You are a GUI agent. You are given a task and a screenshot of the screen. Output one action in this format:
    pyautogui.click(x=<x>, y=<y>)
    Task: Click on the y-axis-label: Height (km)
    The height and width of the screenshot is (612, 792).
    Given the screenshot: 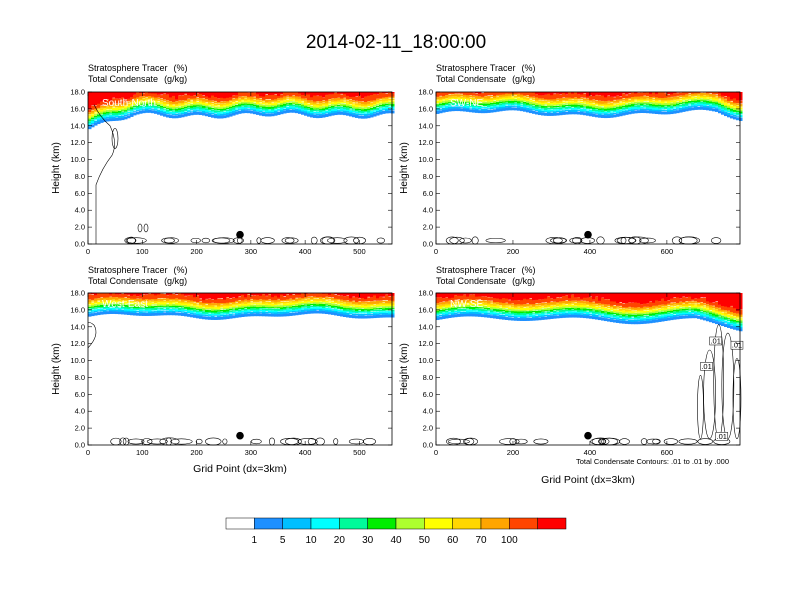 What is the action you would take?
    pyautogui.click(x=56, y=168)
    